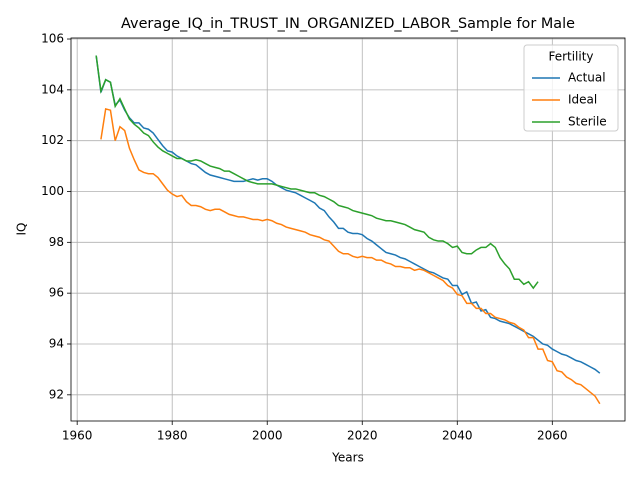  Describe the element at coordinates (587, 122) in the screenshot. I see `legend-label: Sterile` at that location.